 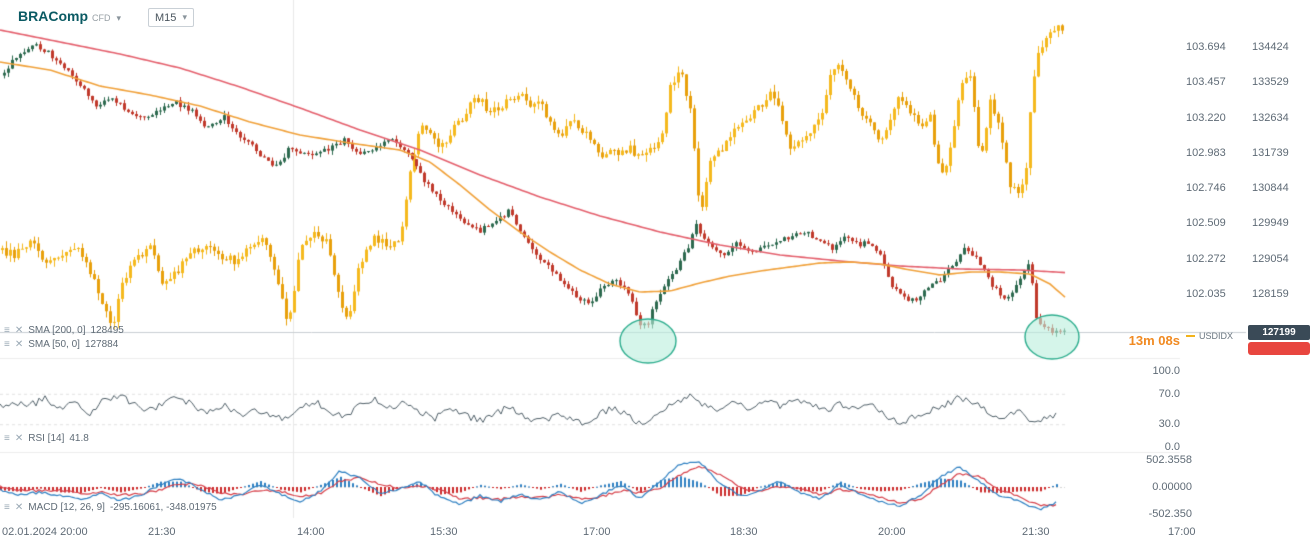 What do you see at coordinates (1206, 188) in the screenshot?
I see `price-axis-label-left: 102.746` at bounding box center [1206, 188].